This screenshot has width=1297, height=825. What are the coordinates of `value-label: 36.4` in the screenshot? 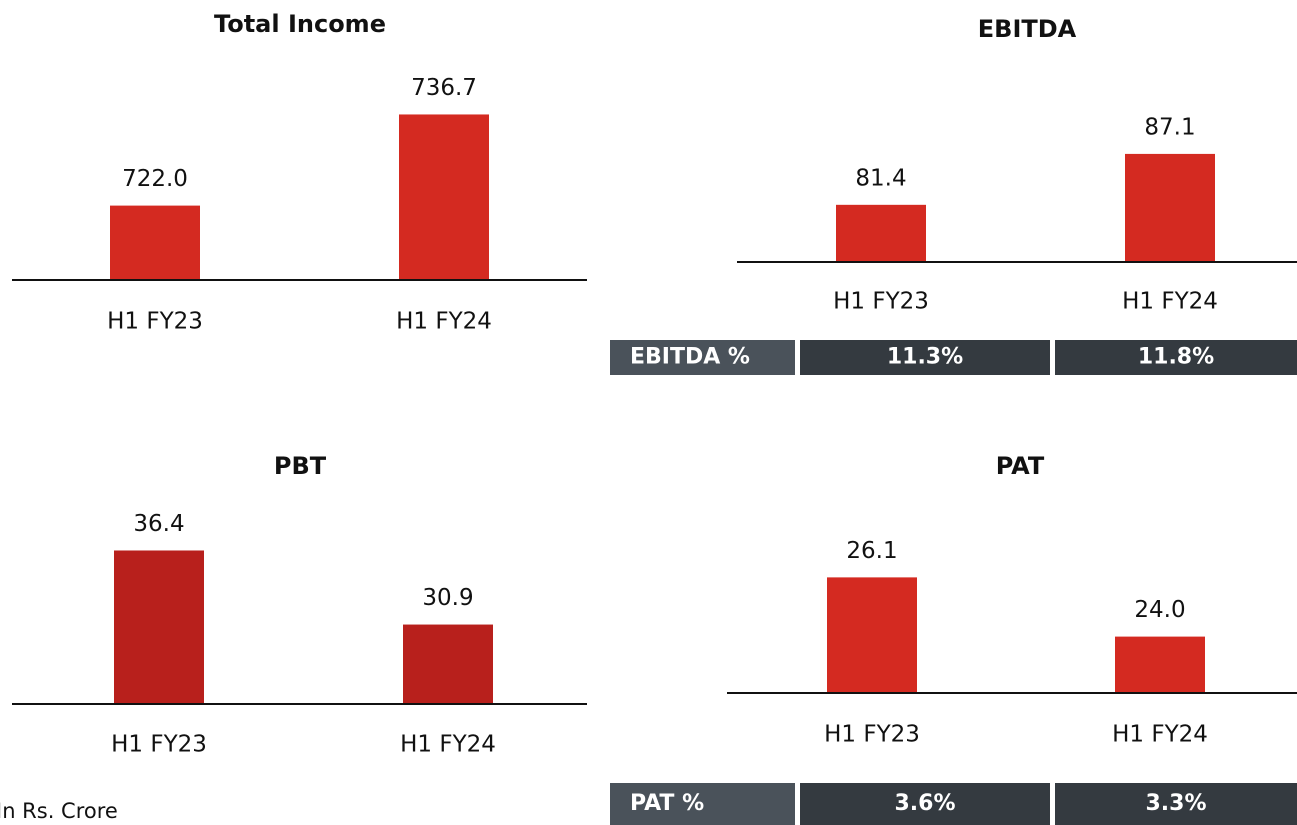 It's located at (158, 524).